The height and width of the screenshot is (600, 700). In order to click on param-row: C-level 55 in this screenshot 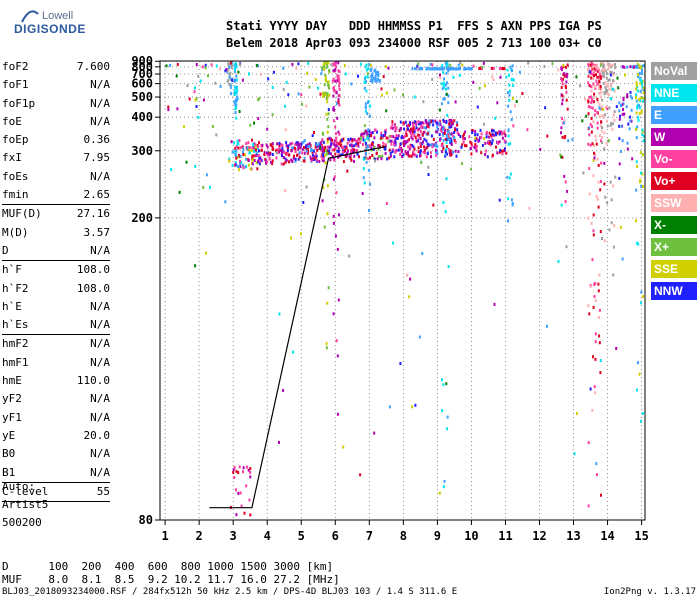, I will do `click(56, 492)`.